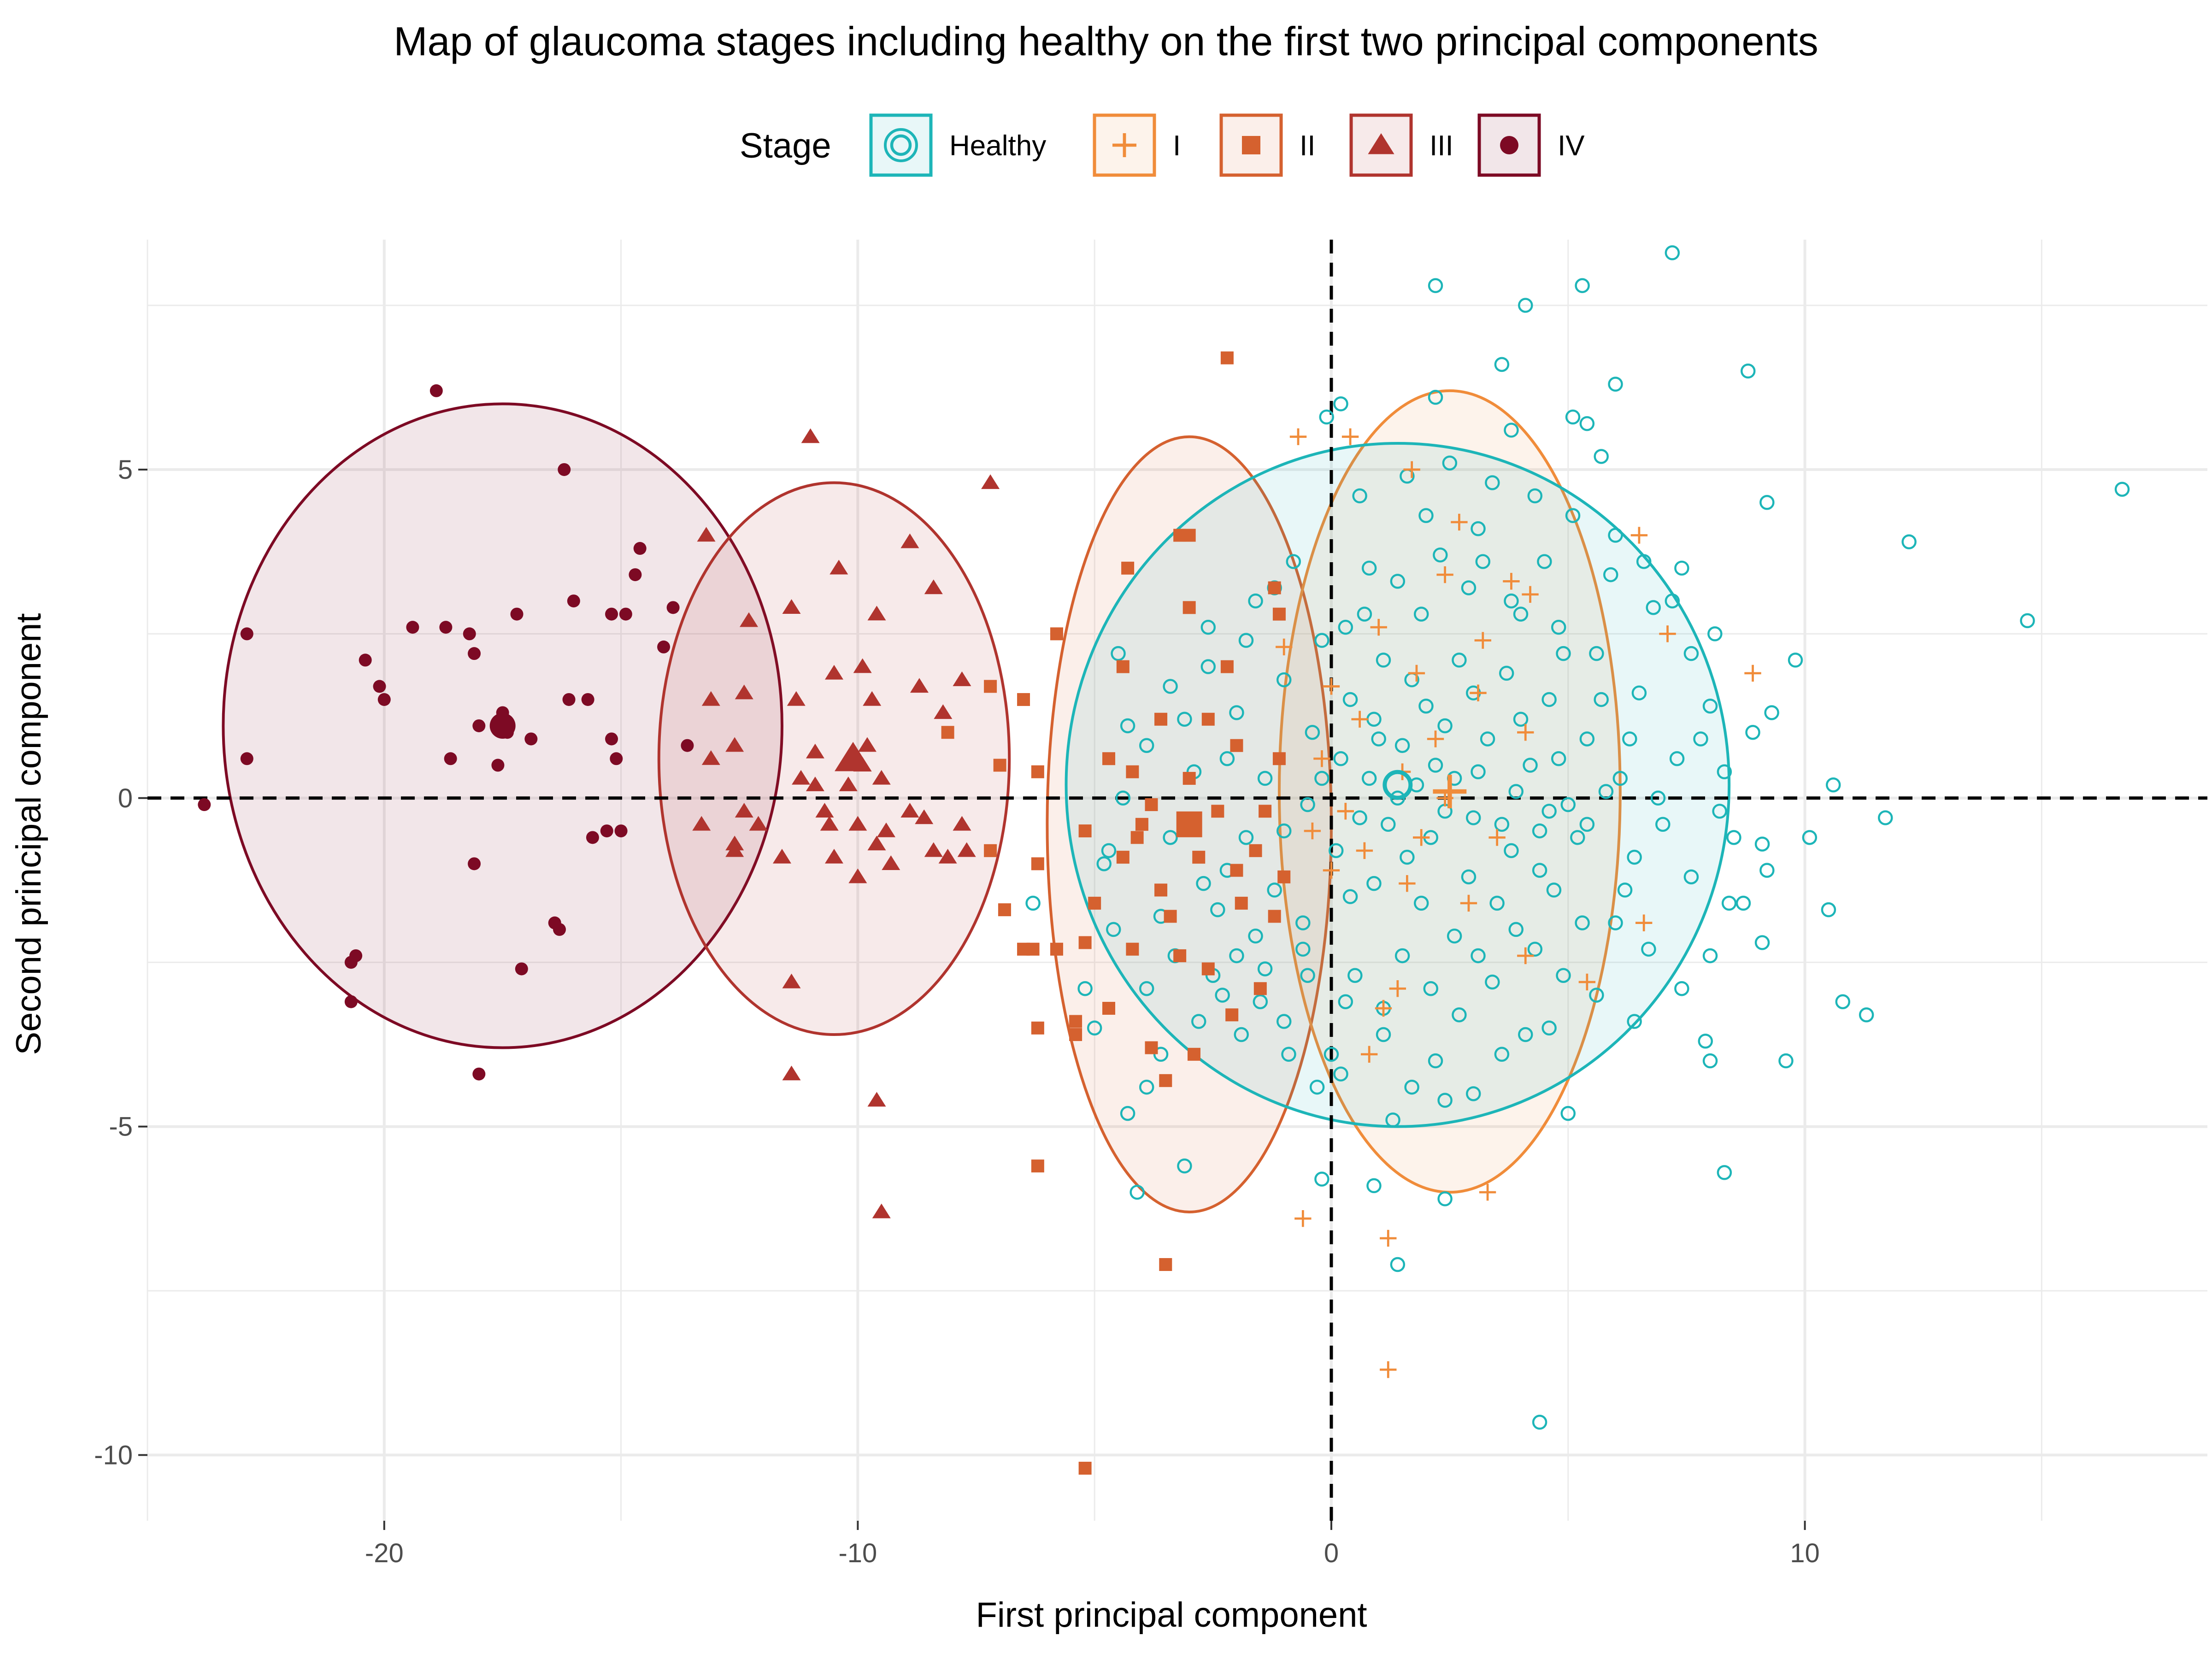  What do you see at coordinates (28, 834) in the screenshot?
I see `y-axis-title: Second principal component` at bounding box center [28, 834].